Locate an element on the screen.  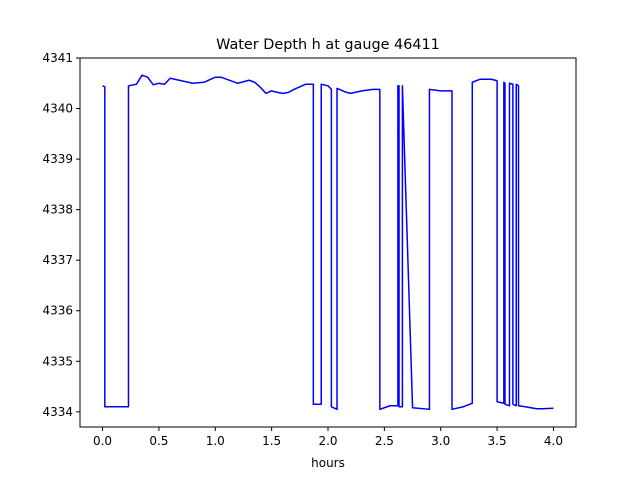
y-tick-label: 4336 is located at coordinates (57, 311).